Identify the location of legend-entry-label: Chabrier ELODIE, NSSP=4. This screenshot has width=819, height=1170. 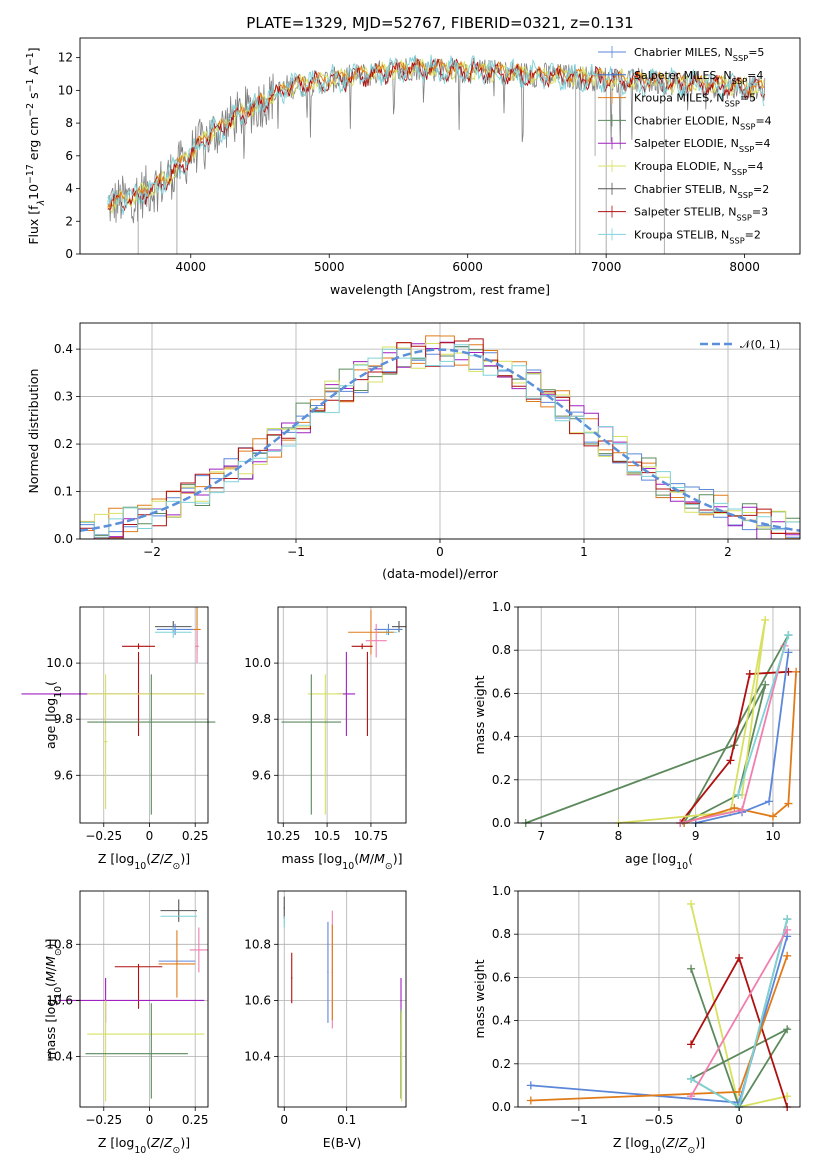
(703, 122).